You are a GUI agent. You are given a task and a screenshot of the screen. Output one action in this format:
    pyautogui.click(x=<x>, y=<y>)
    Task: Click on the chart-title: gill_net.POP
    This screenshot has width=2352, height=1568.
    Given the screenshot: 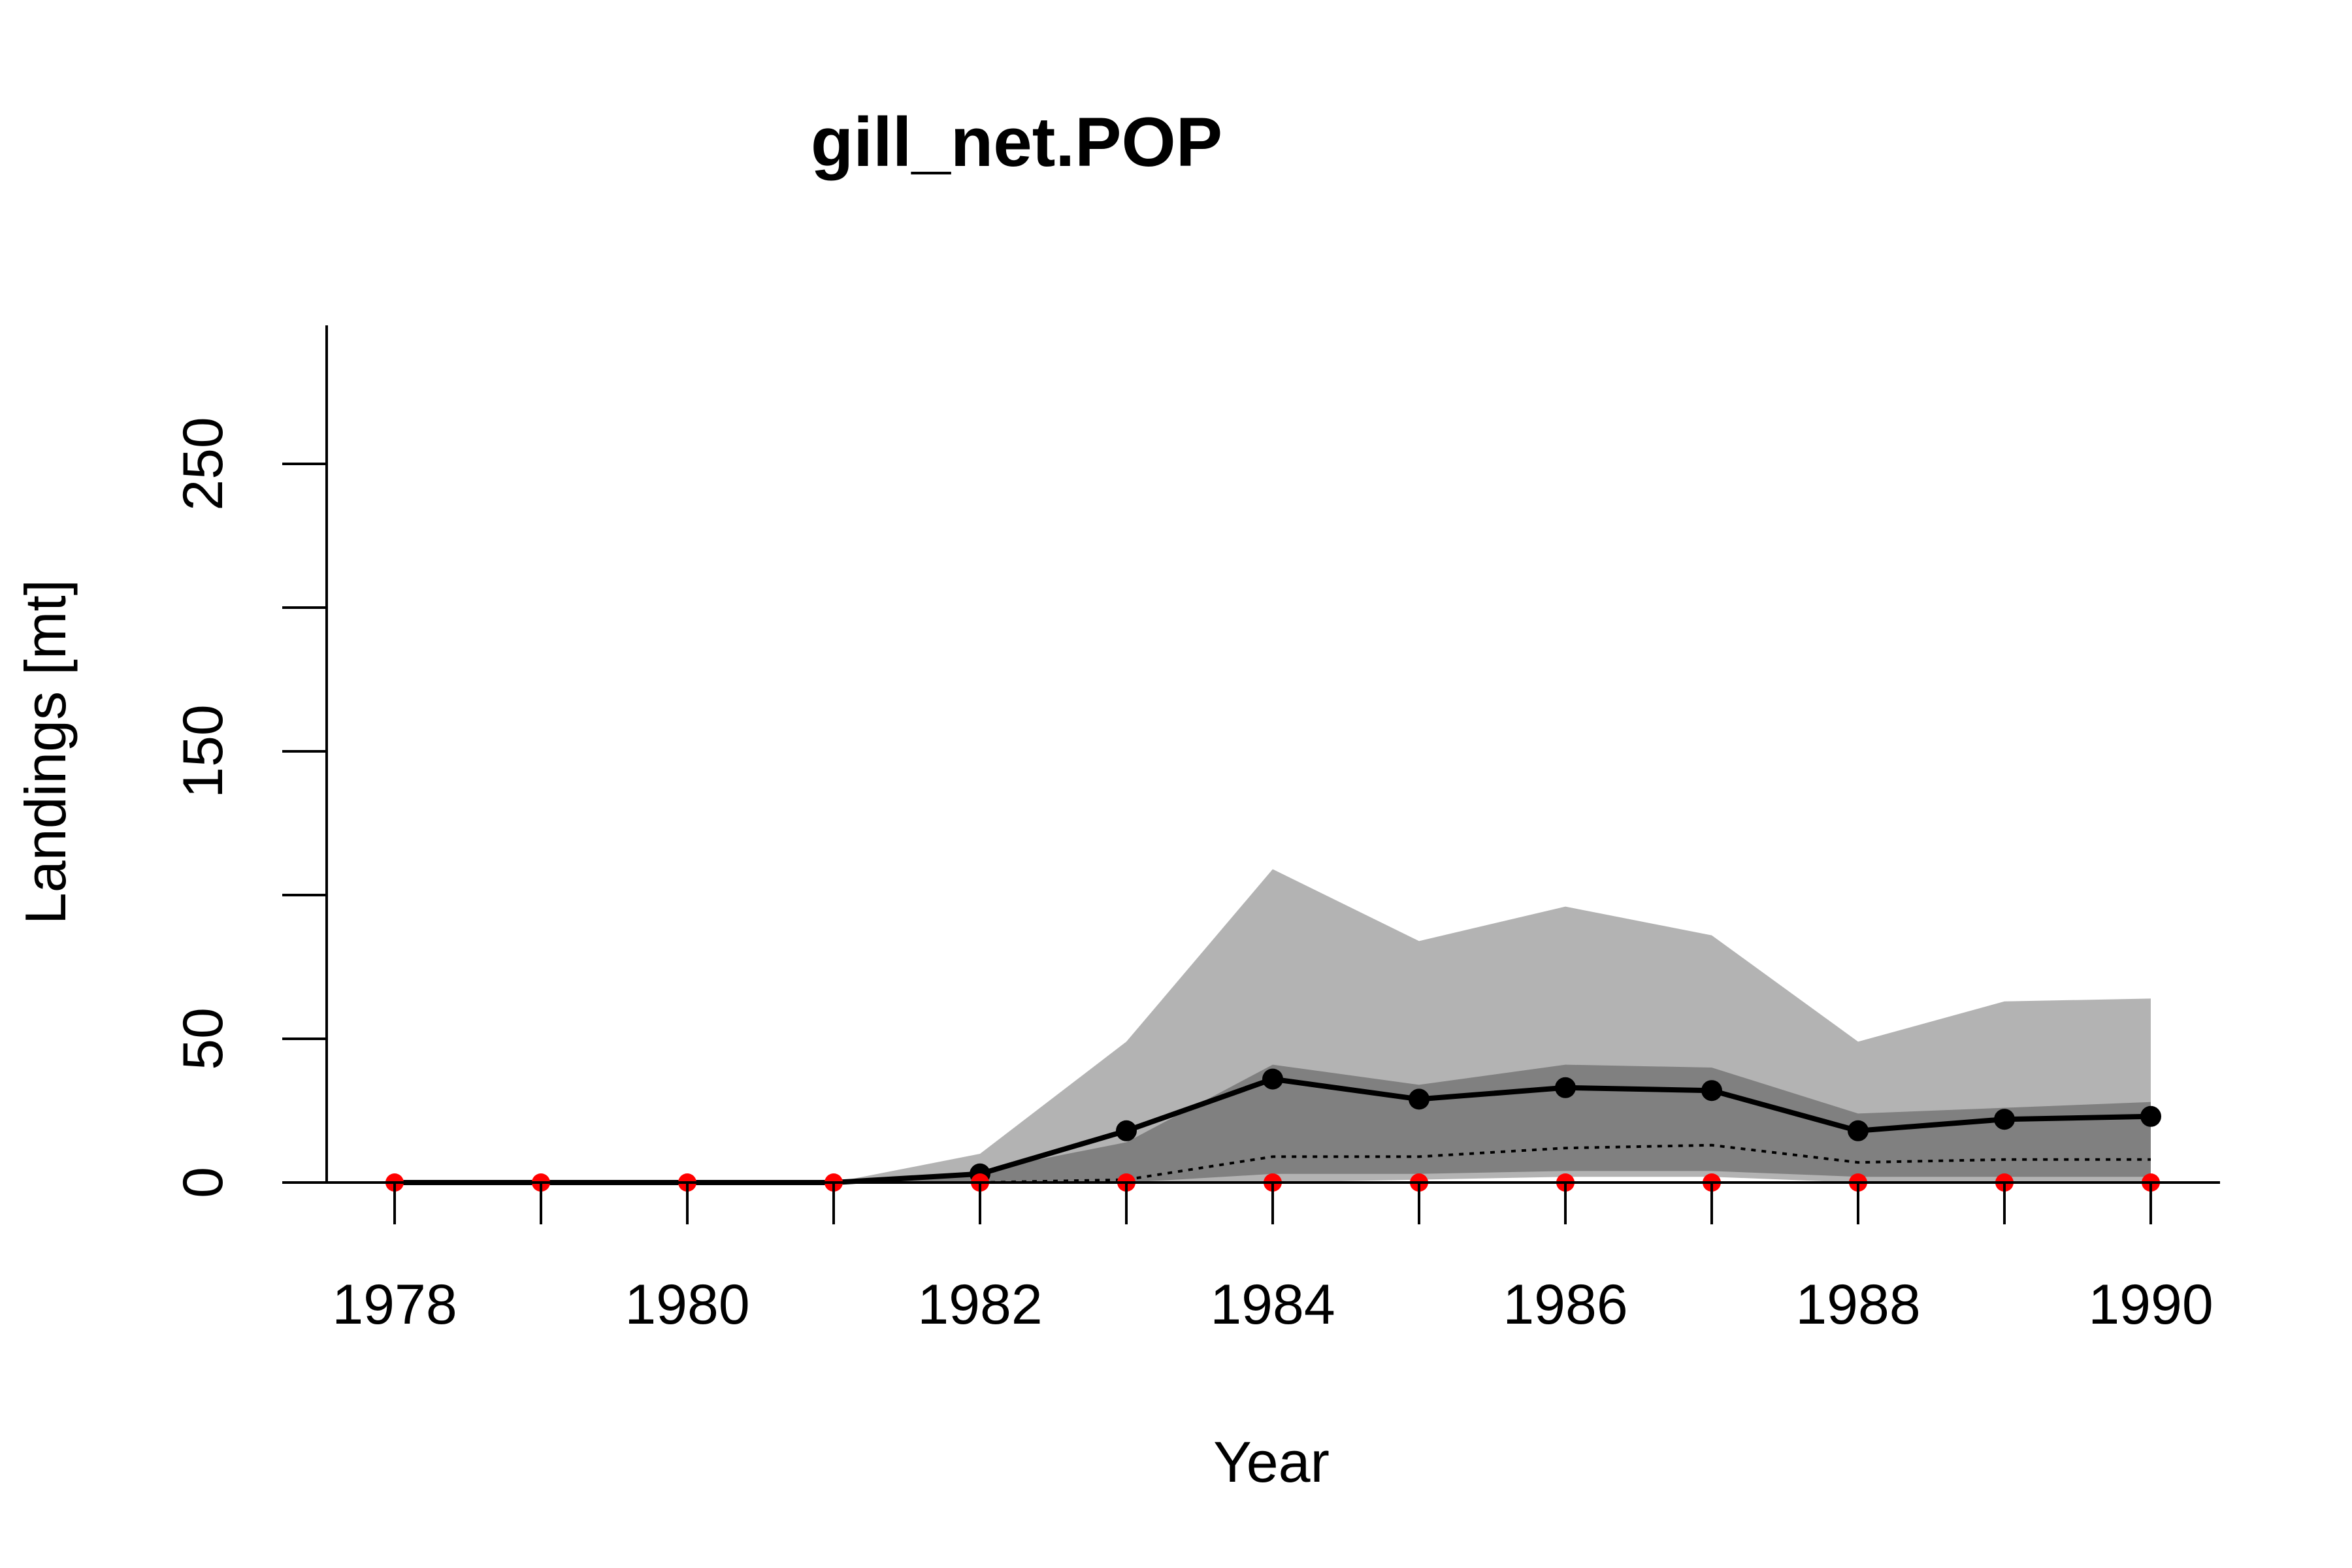 What is the action you would take?
    pyautogui.click(x=1016, y=142)
    